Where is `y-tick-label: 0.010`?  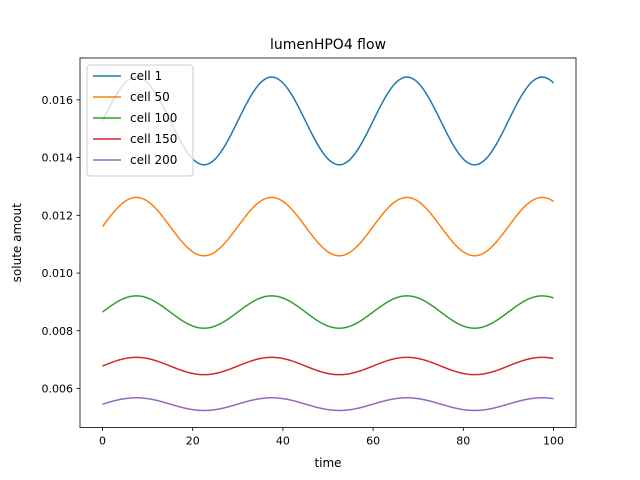 y-tick-label: 0.010 is located at coordinates (58, 273).